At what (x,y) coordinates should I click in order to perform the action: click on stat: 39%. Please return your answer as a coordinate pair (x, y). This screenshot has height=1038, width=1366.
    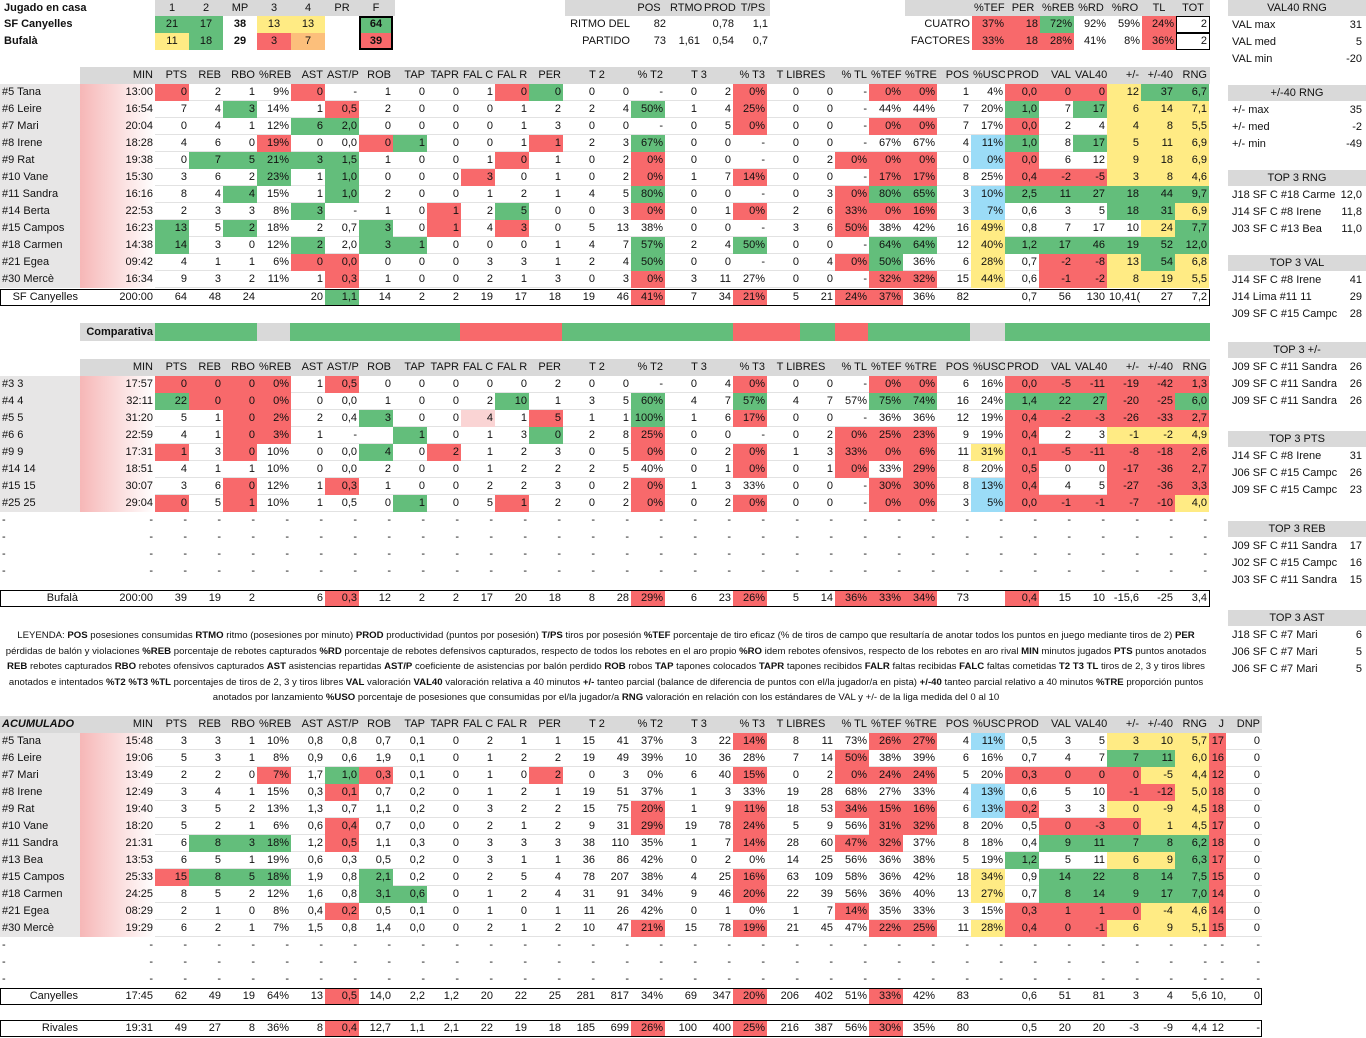
    Looking at the image, I should click on (651, 758).